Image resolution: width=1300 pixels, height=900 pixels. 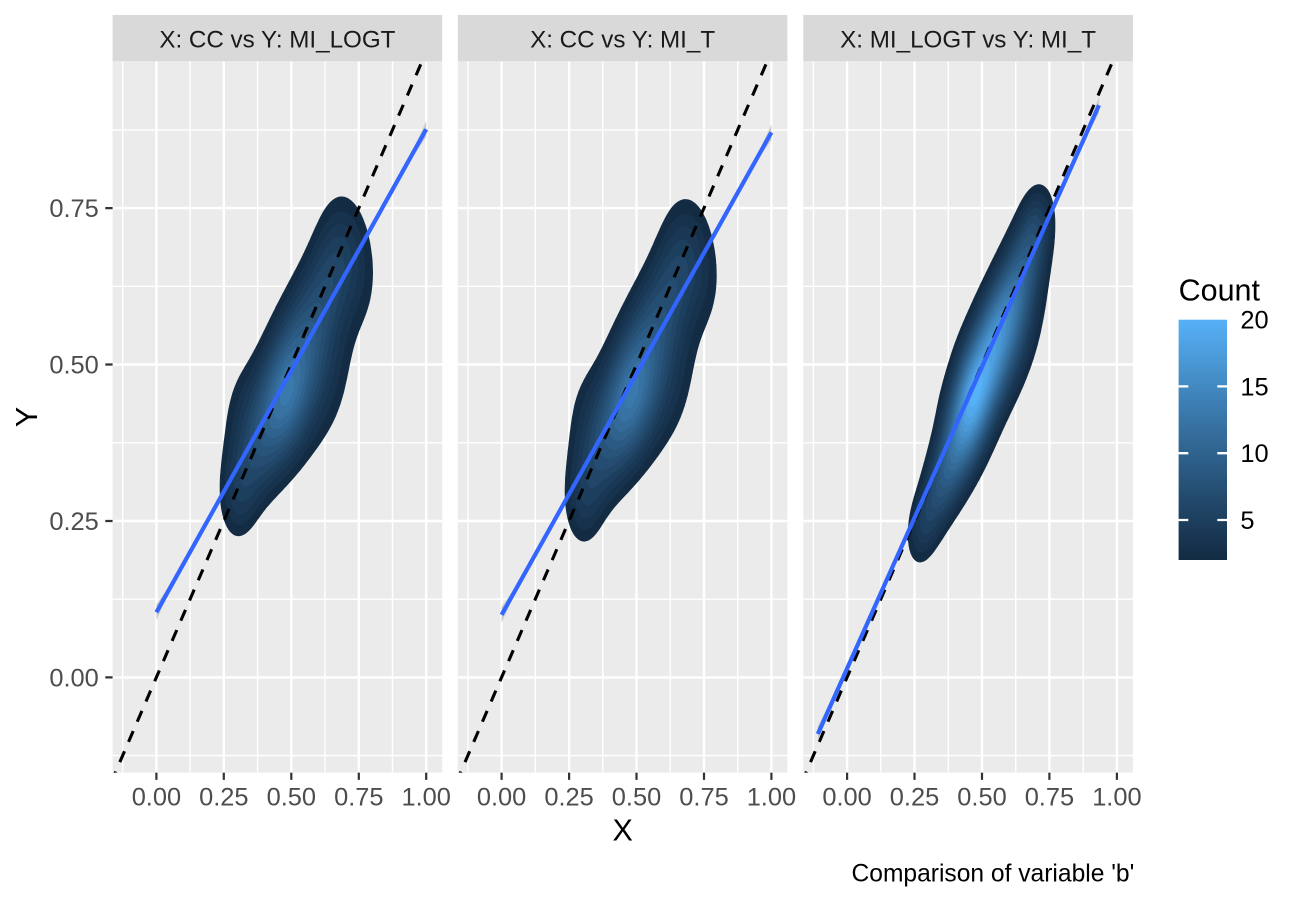 I want to click on svg-text: 20, so click(x=1254, y=321).